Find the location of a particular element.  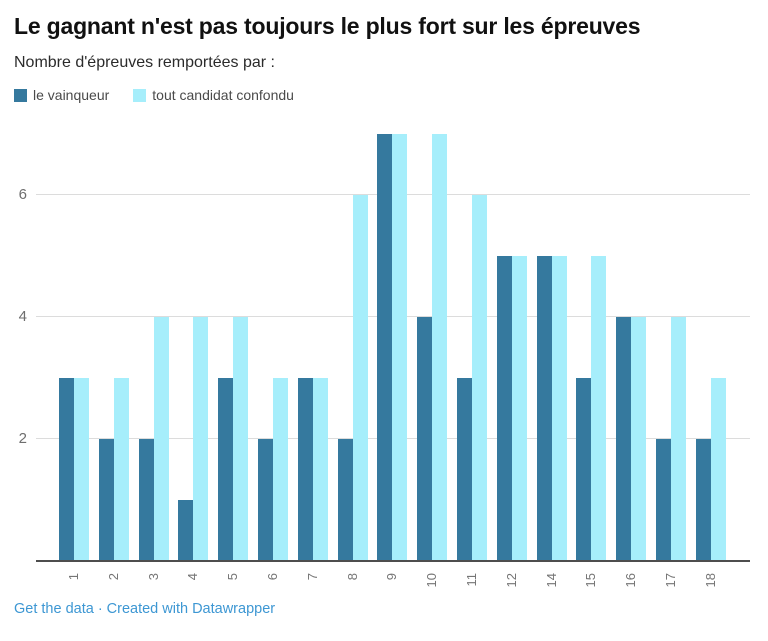

x-tick-label-9: 9 is located at coordinates (392, 578).